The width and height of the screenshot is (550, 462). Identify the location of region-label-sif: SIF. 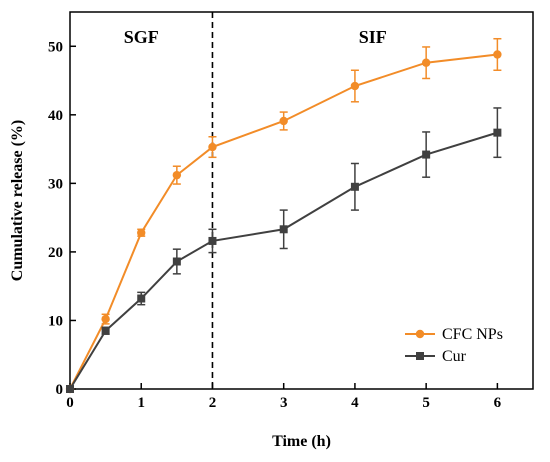
(373, 37).